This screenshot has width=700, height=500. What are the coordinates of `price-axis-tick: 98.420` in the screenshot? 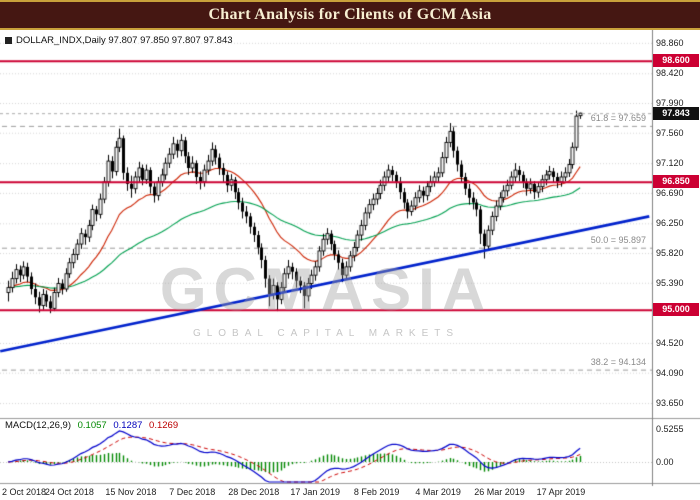 It's located at (670, 73).